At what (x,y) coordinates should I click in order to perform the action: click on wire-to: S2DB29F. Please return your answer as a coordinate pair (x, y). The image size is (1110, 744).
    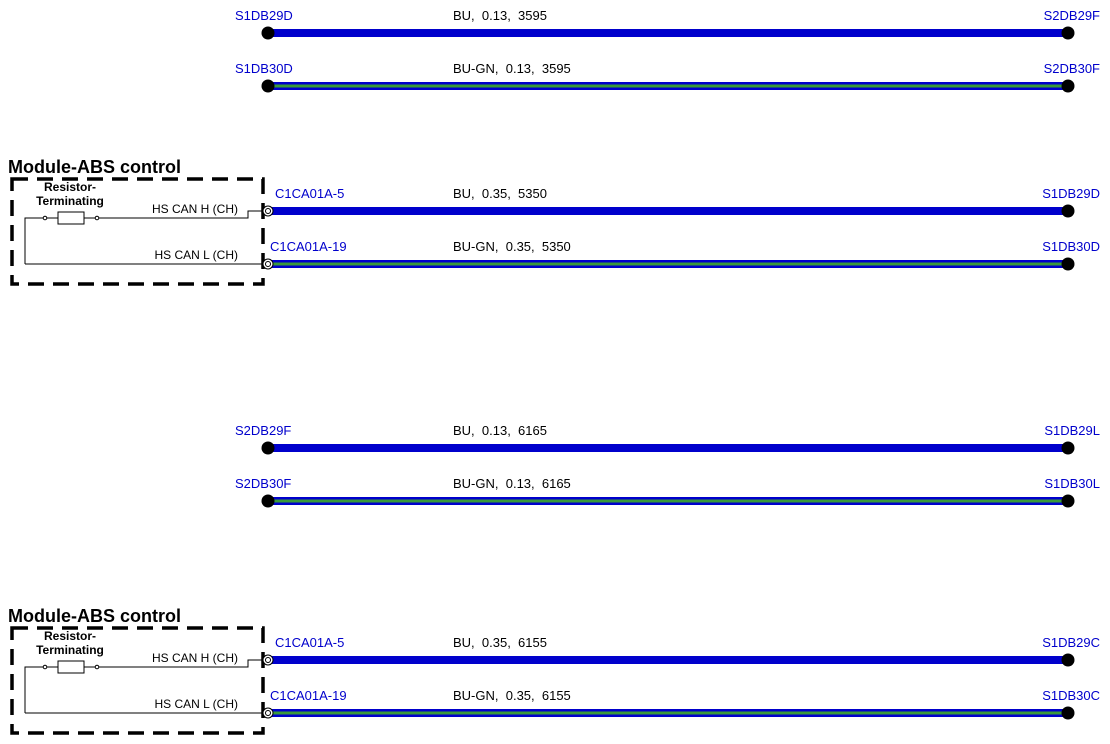
    Looking at the image, I should click on (1072, 15).